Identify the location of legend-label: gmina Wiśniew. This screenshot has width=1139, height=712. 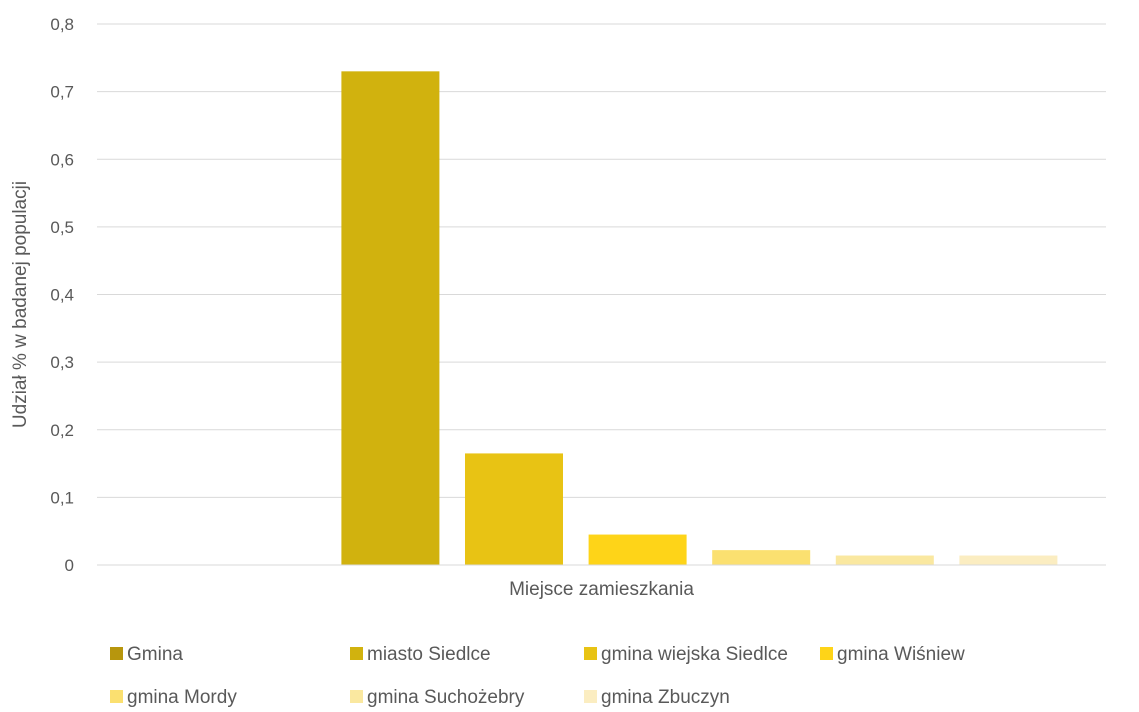
(901, 654).